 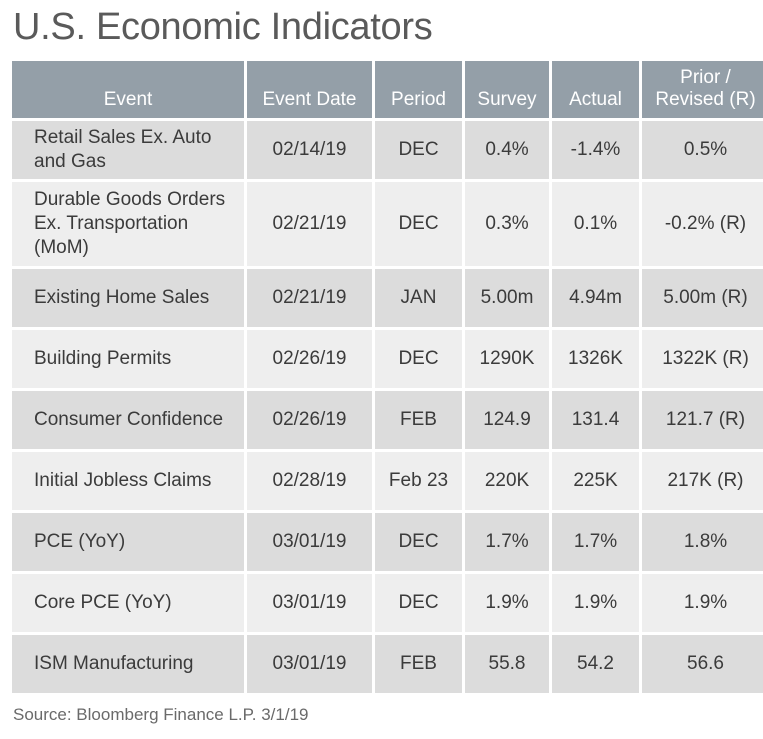 I want to click on event-cell: Core PCE (YoY), so click(x=128, y=603).